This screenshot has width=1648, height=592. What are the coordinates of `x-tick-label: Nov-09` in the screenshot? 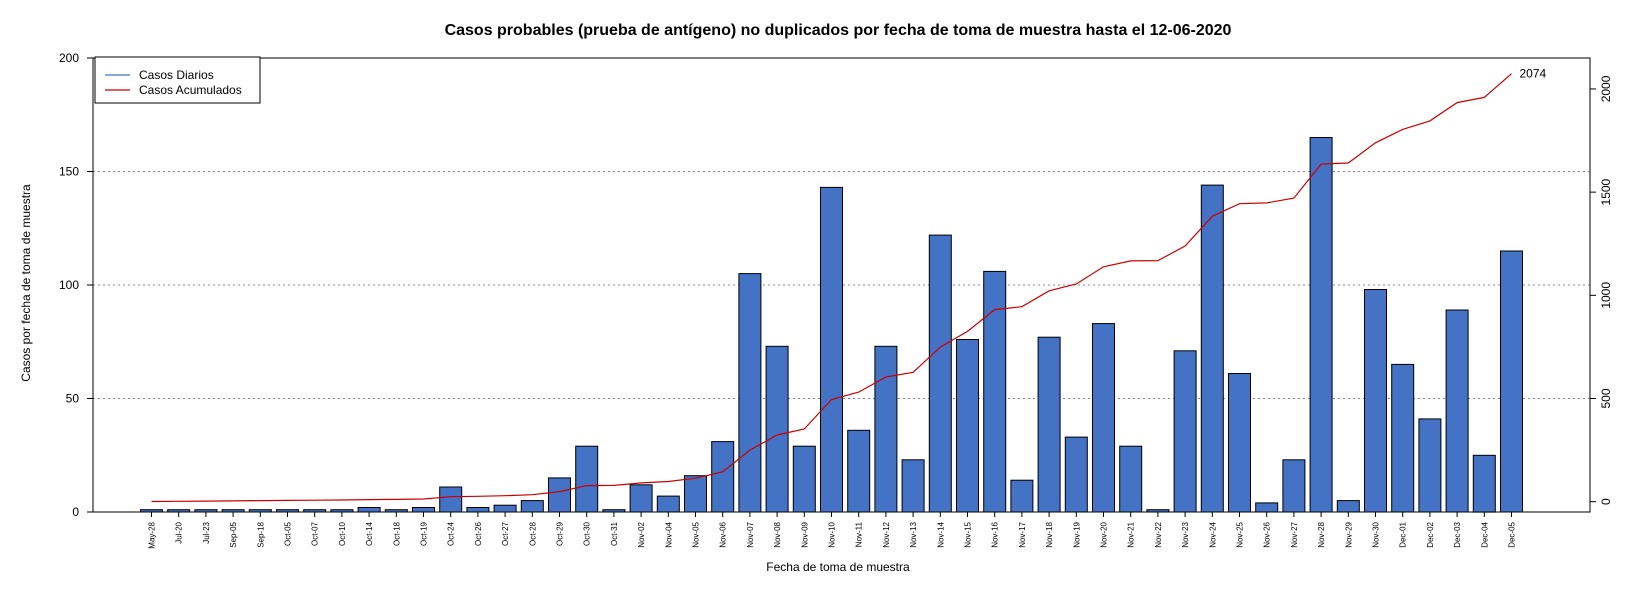 It's located at (804, 534).